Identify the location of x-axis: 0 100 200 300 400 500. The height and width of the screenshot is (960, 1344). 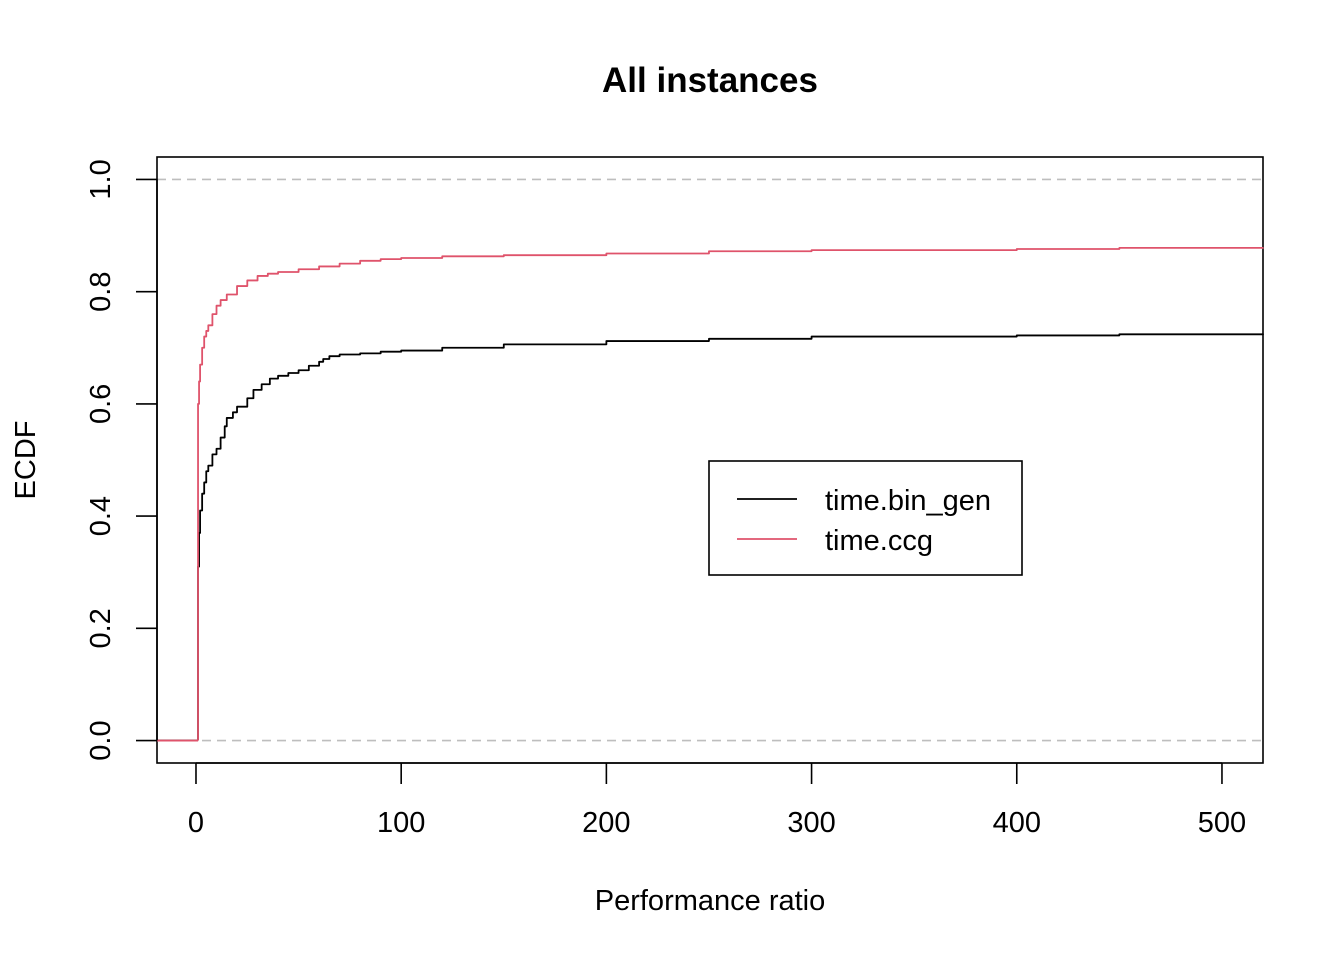
(717, 800).